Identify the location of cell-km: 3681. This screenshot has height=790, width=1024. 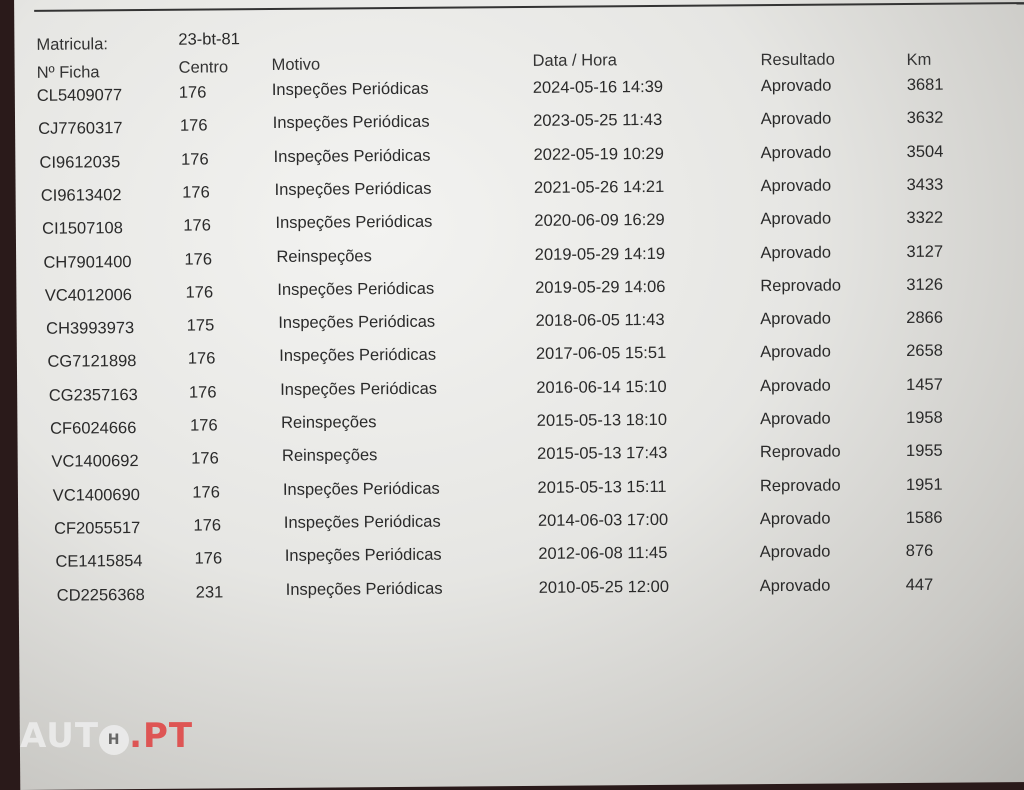
(925, 84).